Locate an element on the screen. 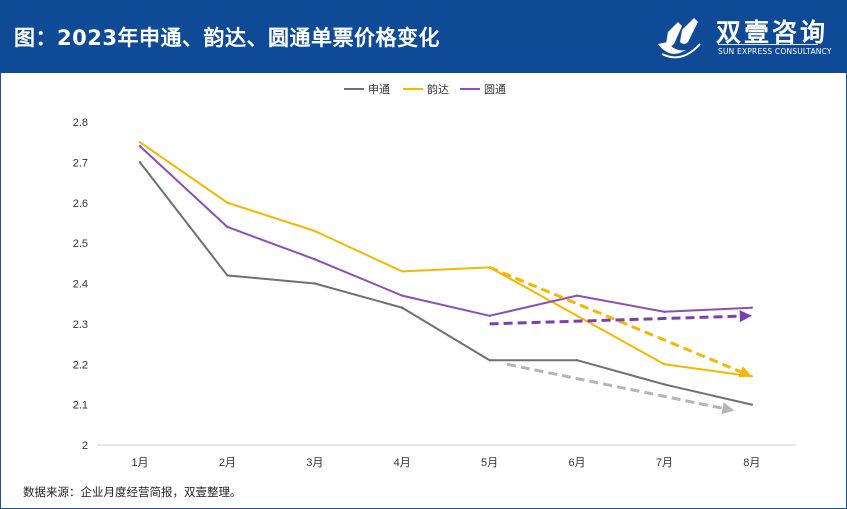 The image size is (847, 509). y-tick-label: 2 is located at coordinates (85, 446).